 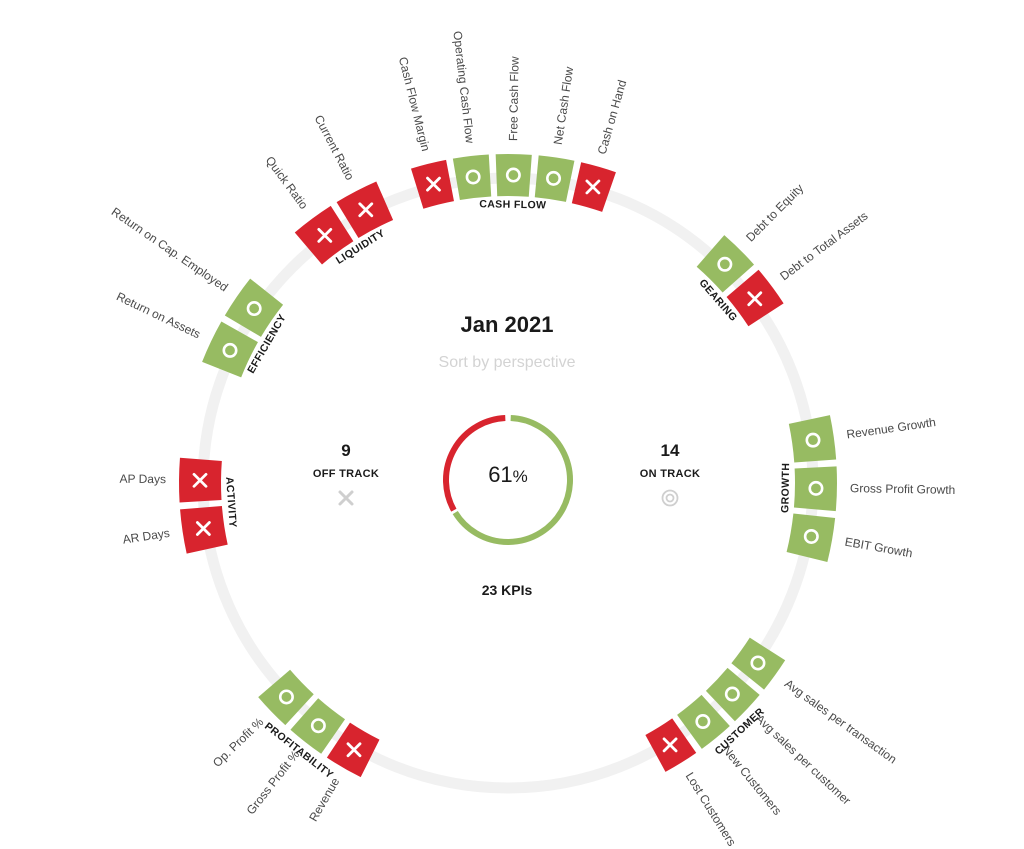 I want to click on kpi-tile-new-customers, so click(x=703, y=721).